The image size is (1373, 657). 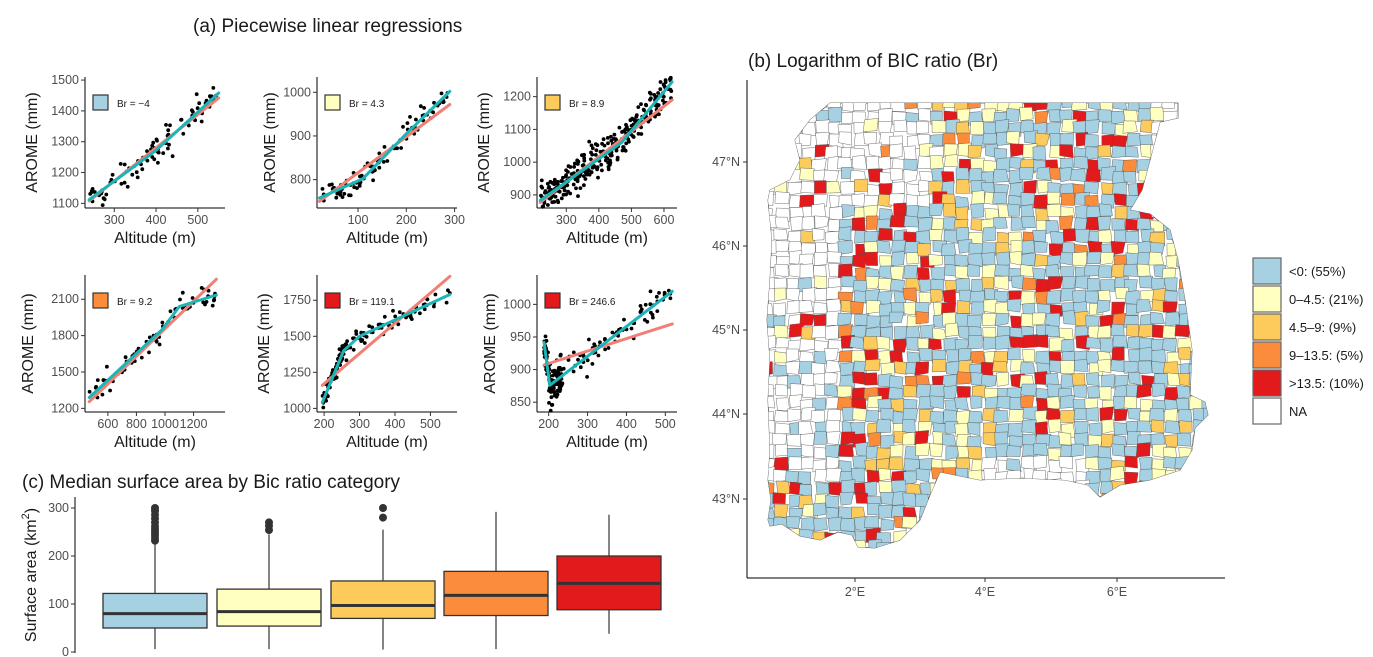 What do you see at coordinates (31, 580) in the screenshot?
I see `y-axis-label-main: Surface area (km` at bounding box center [31, 580].